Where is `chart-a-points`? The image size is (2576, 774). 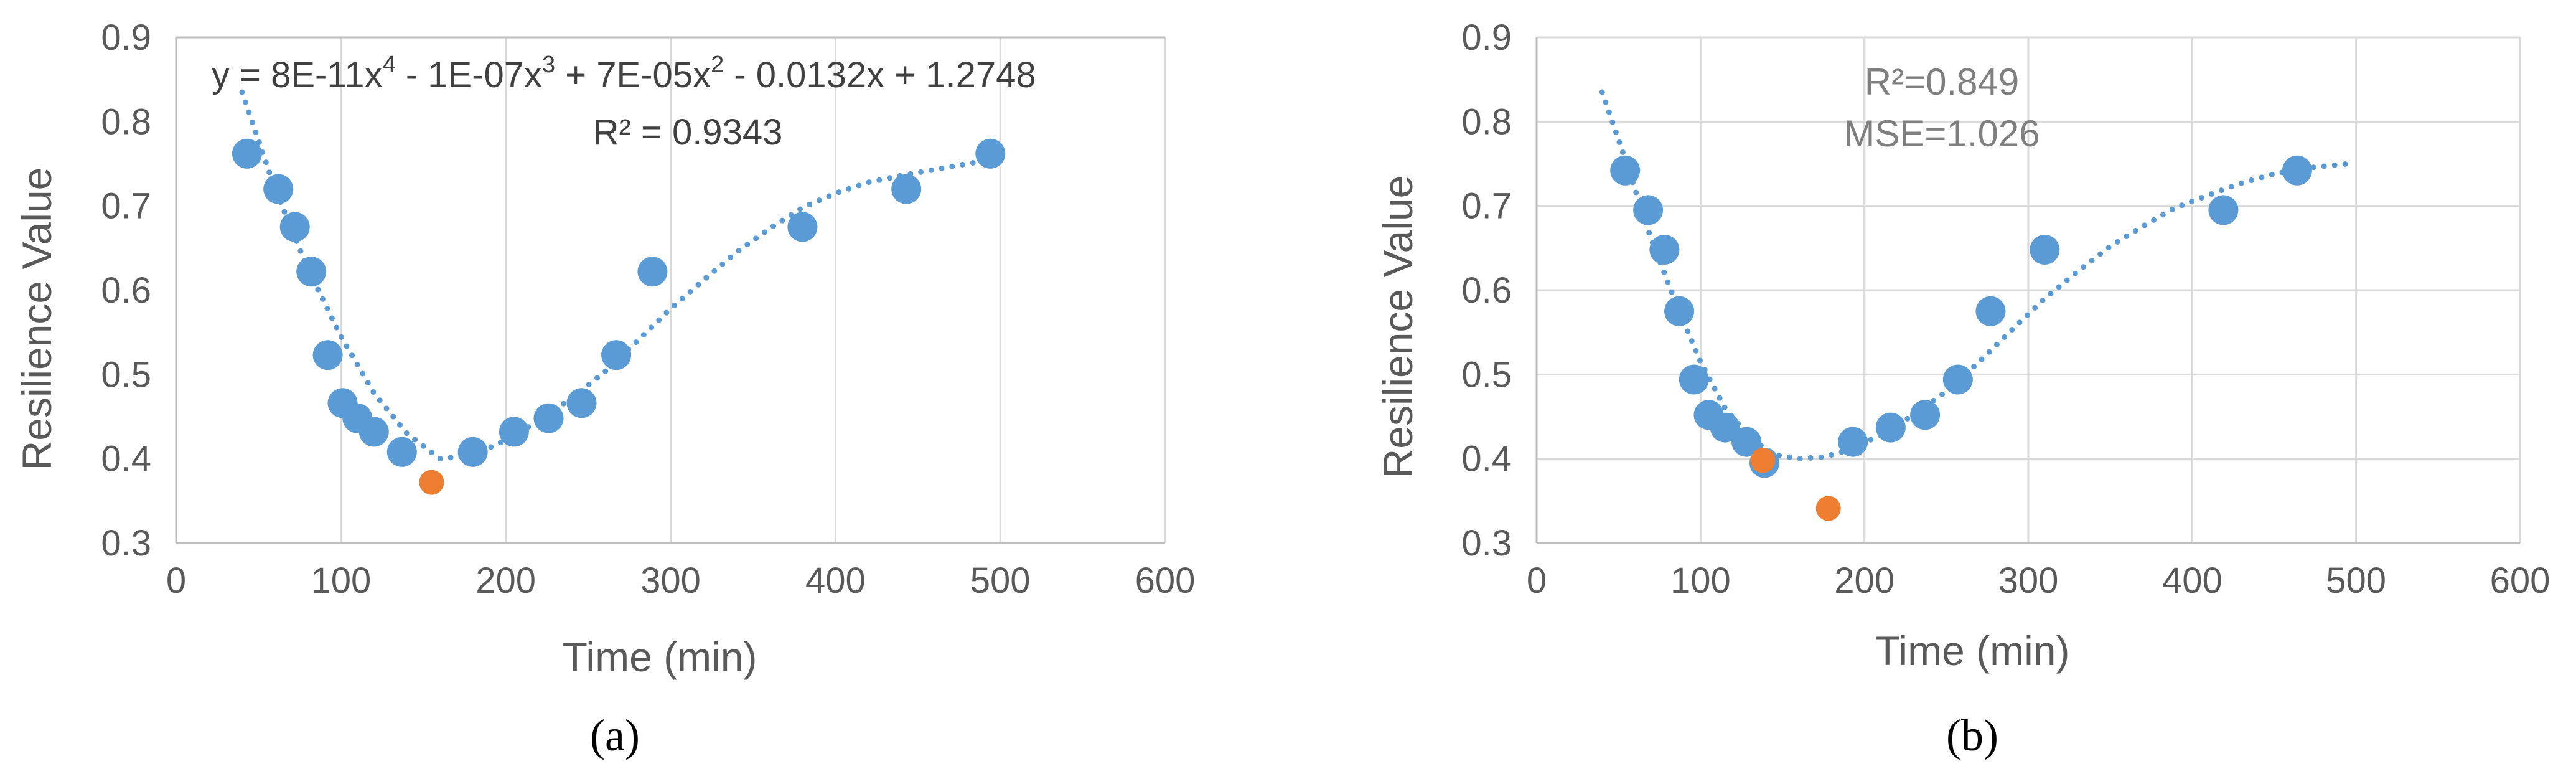 chart-a-points is located at coordinates (619, 316).